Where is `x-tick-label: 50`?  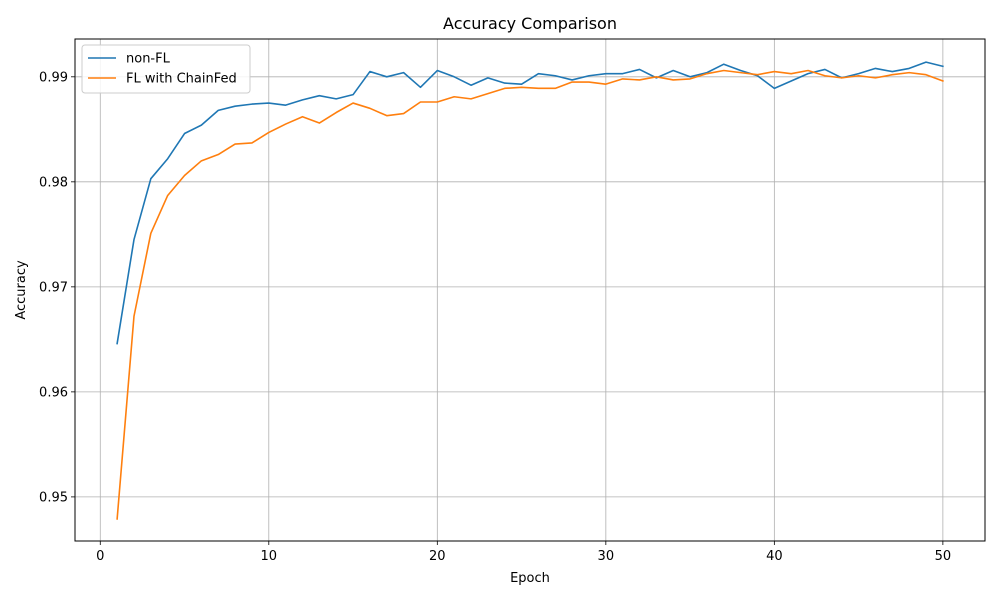
x-tick-label: 50 is located at coordinates (943, 556).